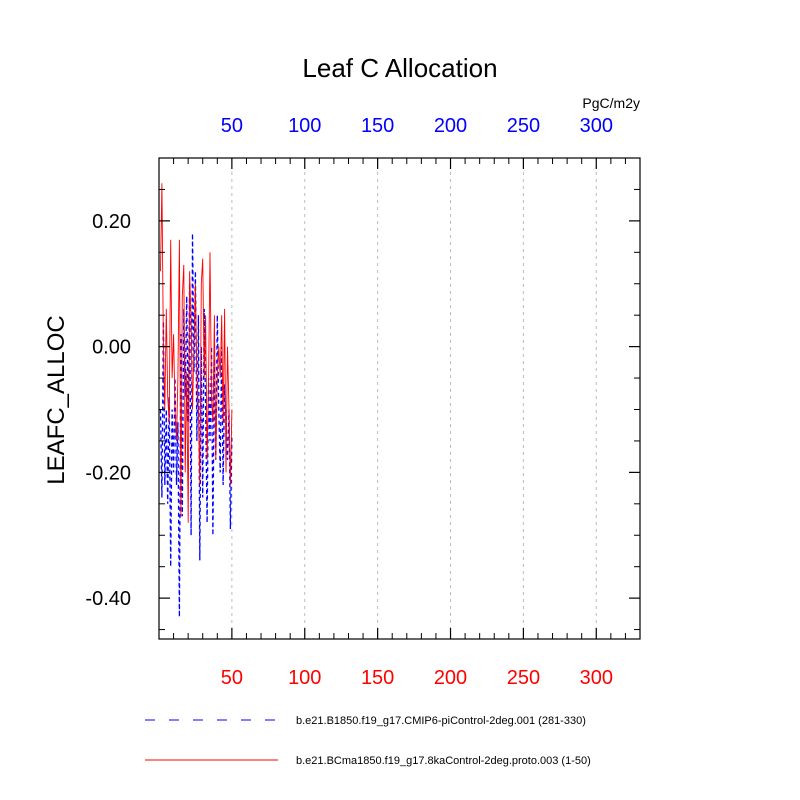 The image size is (800, 800). Describe the element at coordinates (596, 126) in the screenshot. I see `x-tick-label-top: 300` at that location.